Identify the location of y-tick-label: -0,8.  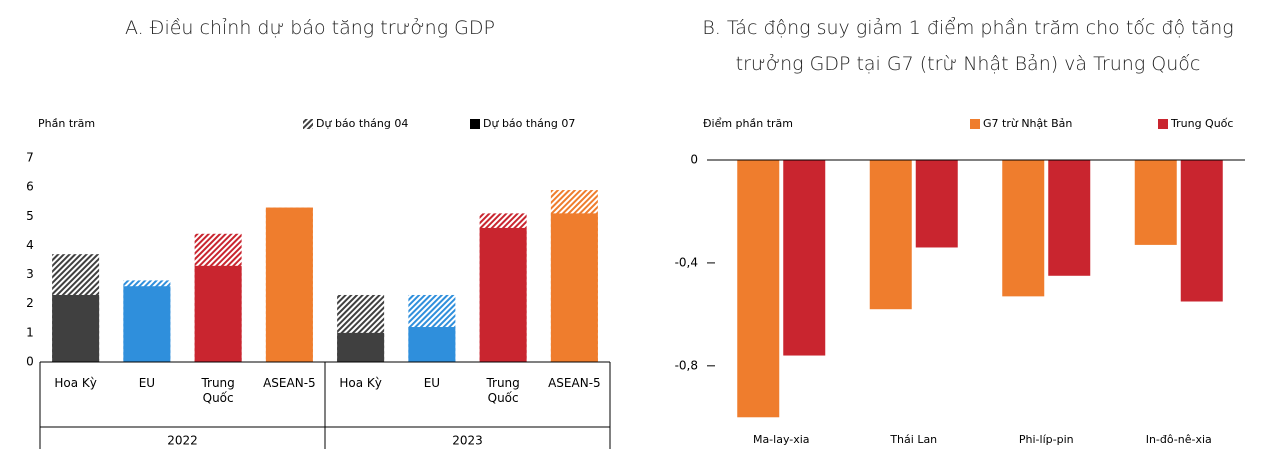
(686, 365).